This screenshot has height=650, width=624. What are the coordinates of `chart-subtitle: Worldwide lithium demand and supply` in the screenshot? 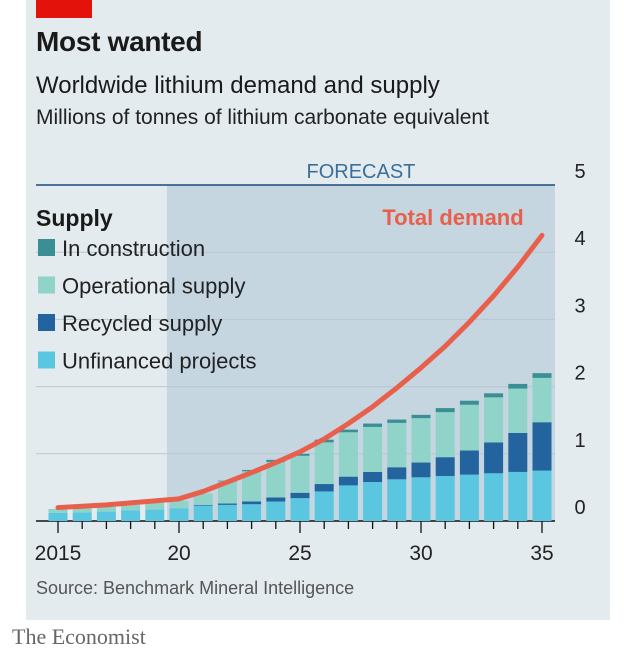 It's located at (238, 85).